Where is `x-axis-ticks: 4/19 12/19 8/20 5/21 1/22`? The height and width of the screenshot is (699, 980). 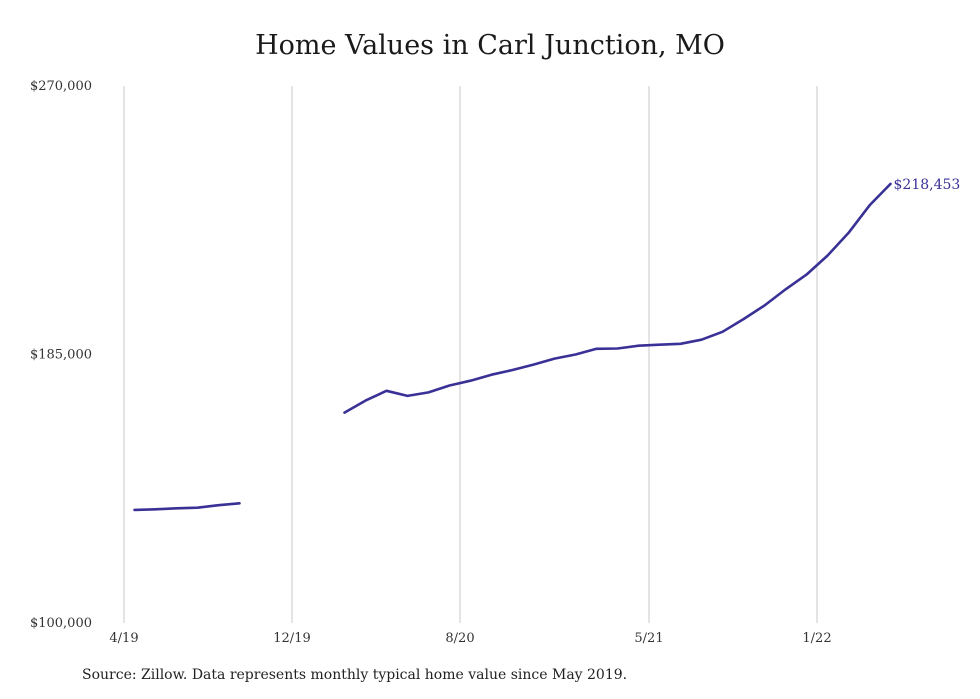 x-axis-ticks: 4/19 12/19 8/20 5/21 1/22 is located at coordinates (470, 638).